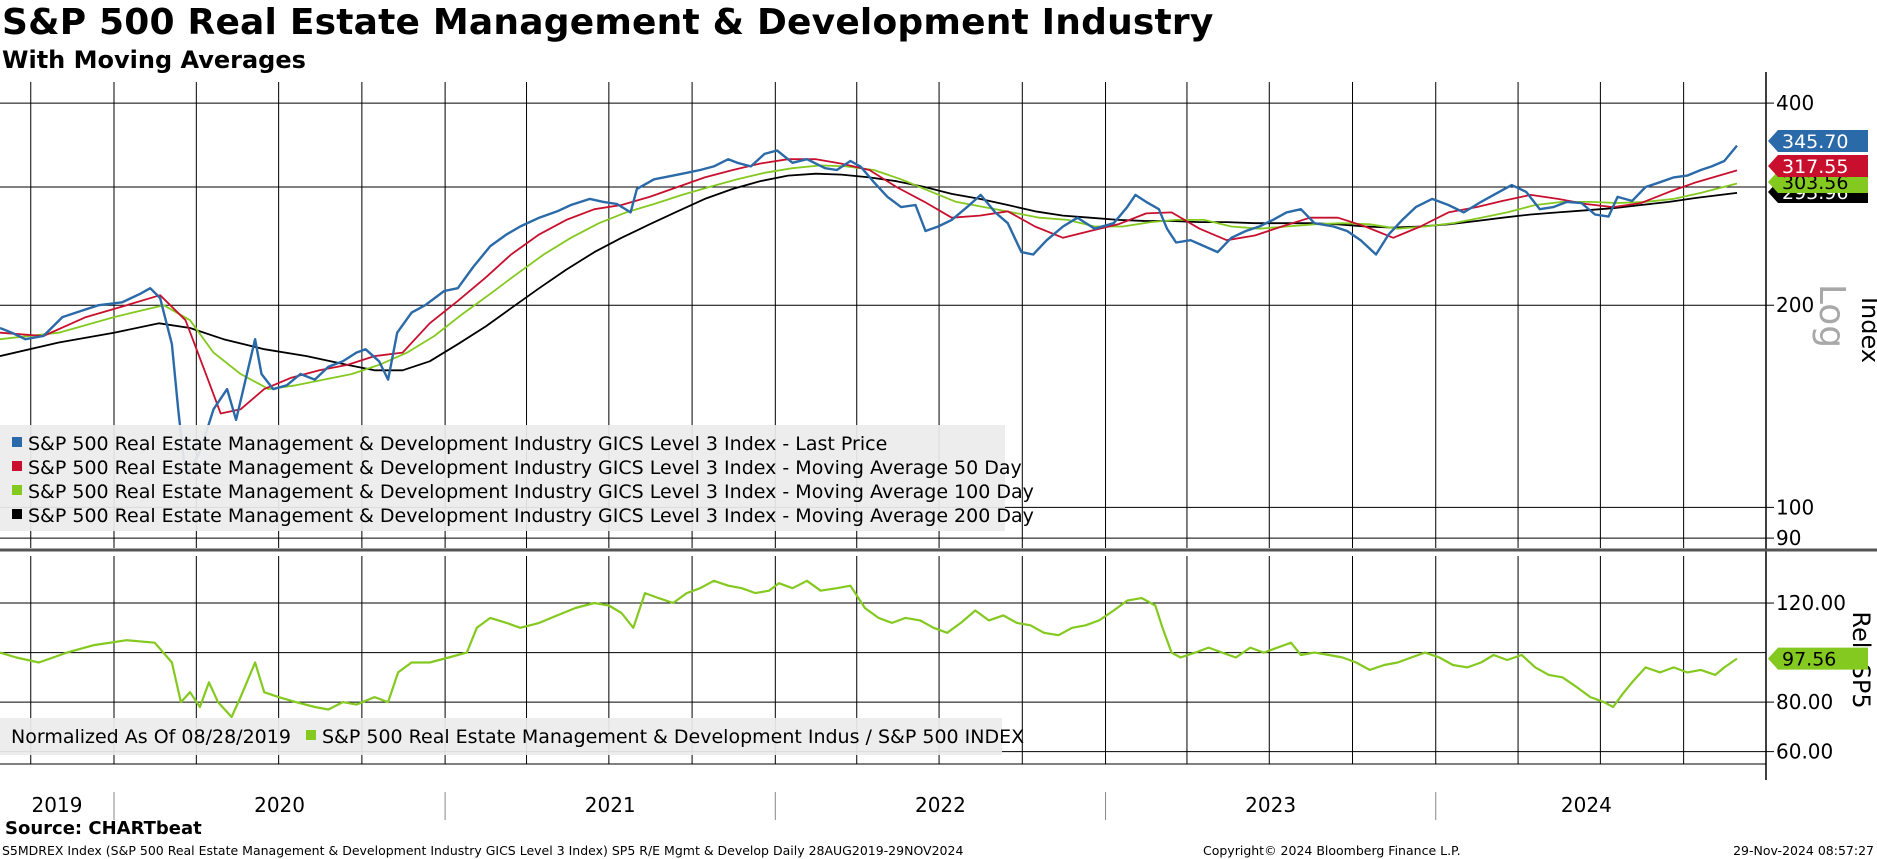 Image resolution: width=1877 pixels, height=859 pixels. I want to click on copyright-note: Copyright© 2024 Bloomberg Finance L.P., so click(1332, 850).